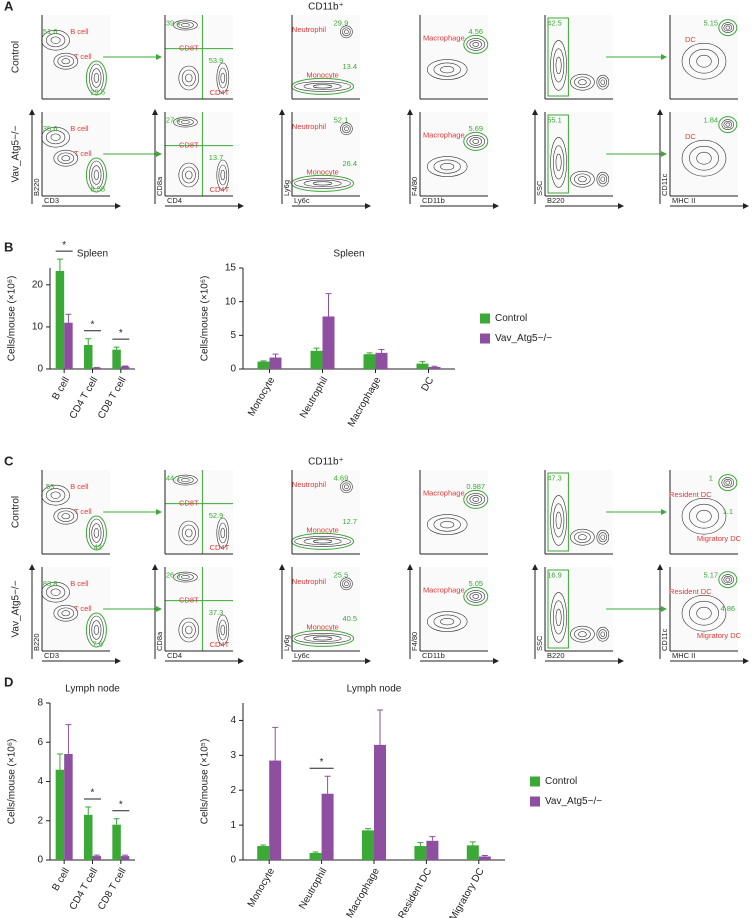 The height and width of the screenshot is (918, 755). What do you see at coordinates (220, 644) in the screenshot?
I see `gate-label: CD4T` at bounding box center [220, 644].